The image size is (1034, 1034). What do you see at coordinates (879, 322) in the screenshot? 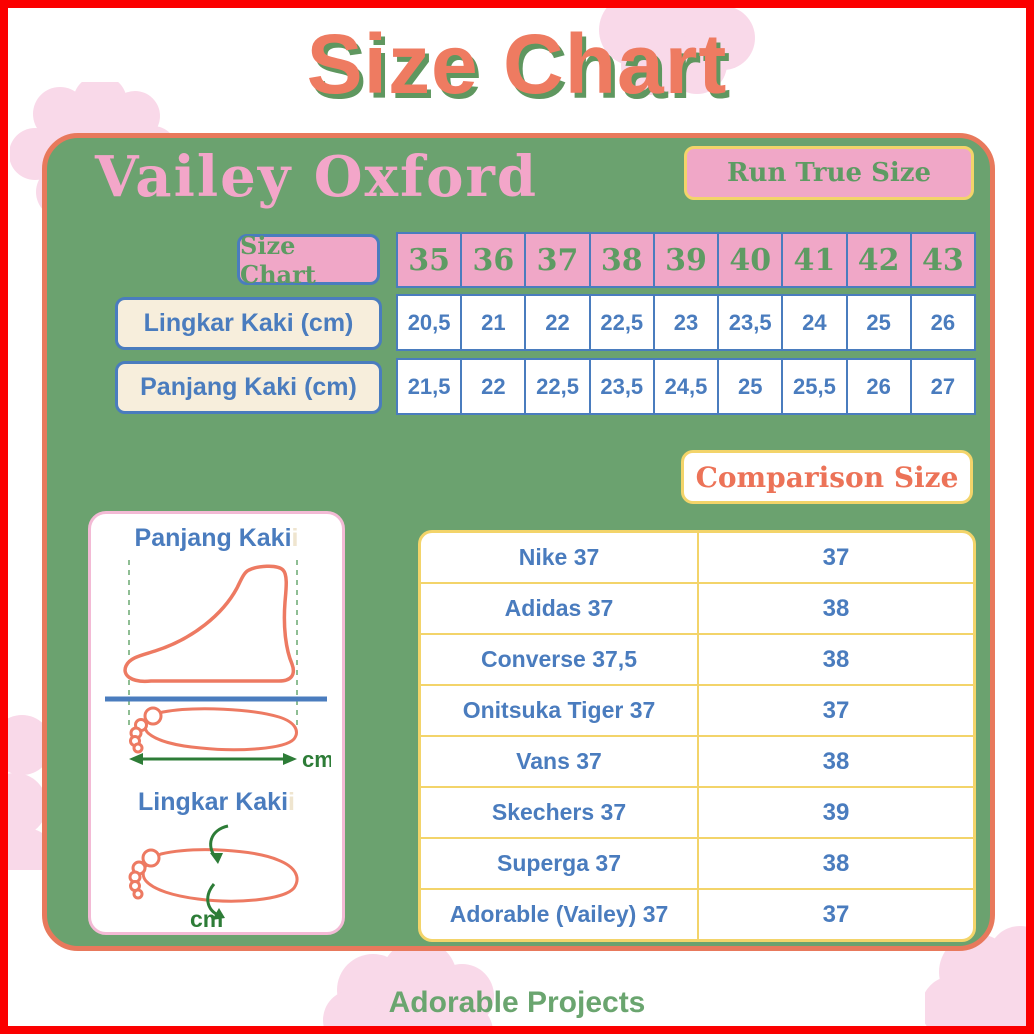
I see `girth-cell: 25` at bounding box center [879, 322].